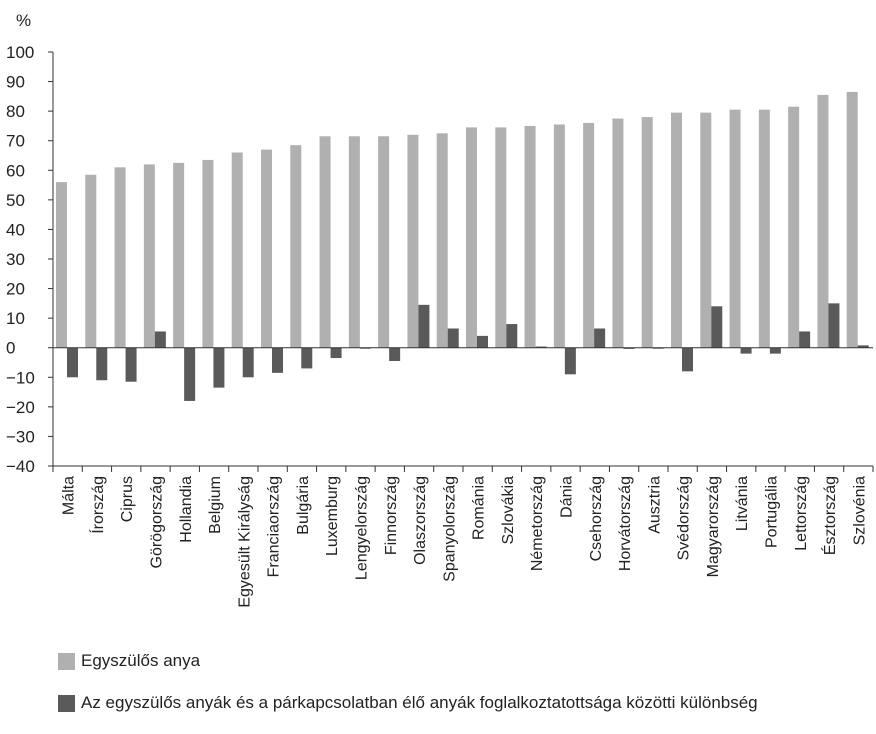 The image size is (876, 734). Describe the element at coordinates (654, 505) in the screenshot. I see `x-category-label: Ausztria` at that location.